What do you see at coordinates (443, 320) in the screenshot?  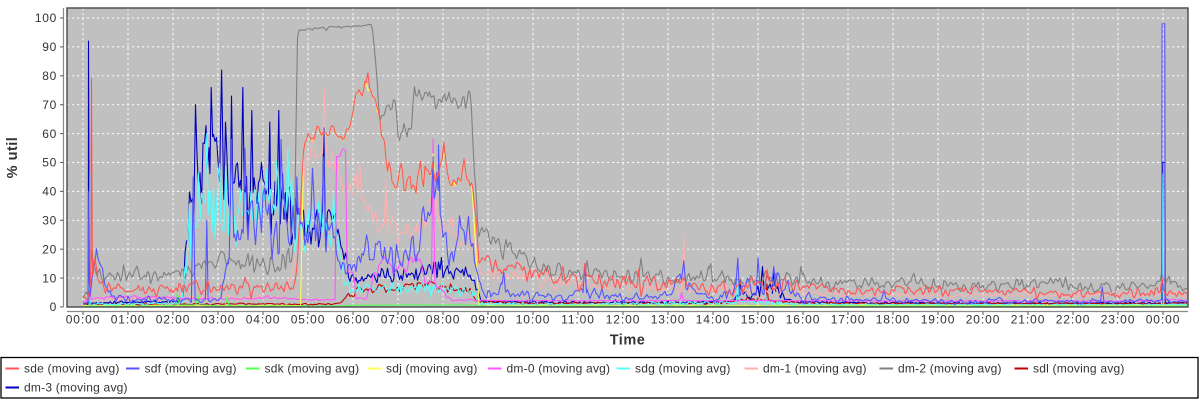 I see `svg-text: 08:00` at bounding box center [443, 320].